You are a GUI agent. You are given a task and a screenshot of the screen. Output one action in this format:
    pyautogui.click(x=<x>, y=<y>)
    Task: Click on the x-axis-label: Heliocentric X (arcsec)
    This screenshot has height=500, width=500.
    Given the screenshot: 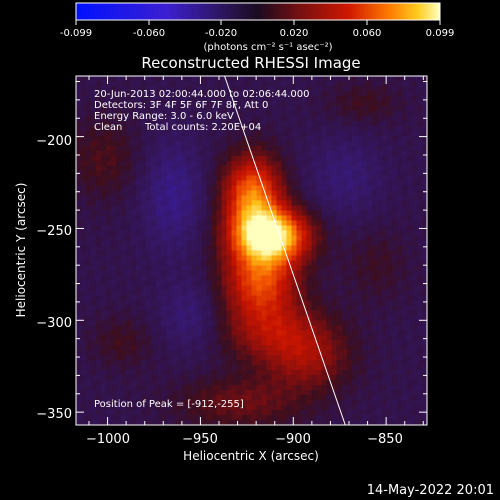 What is the action you would take?
    pyautogui.click(x=251, y=456)
    